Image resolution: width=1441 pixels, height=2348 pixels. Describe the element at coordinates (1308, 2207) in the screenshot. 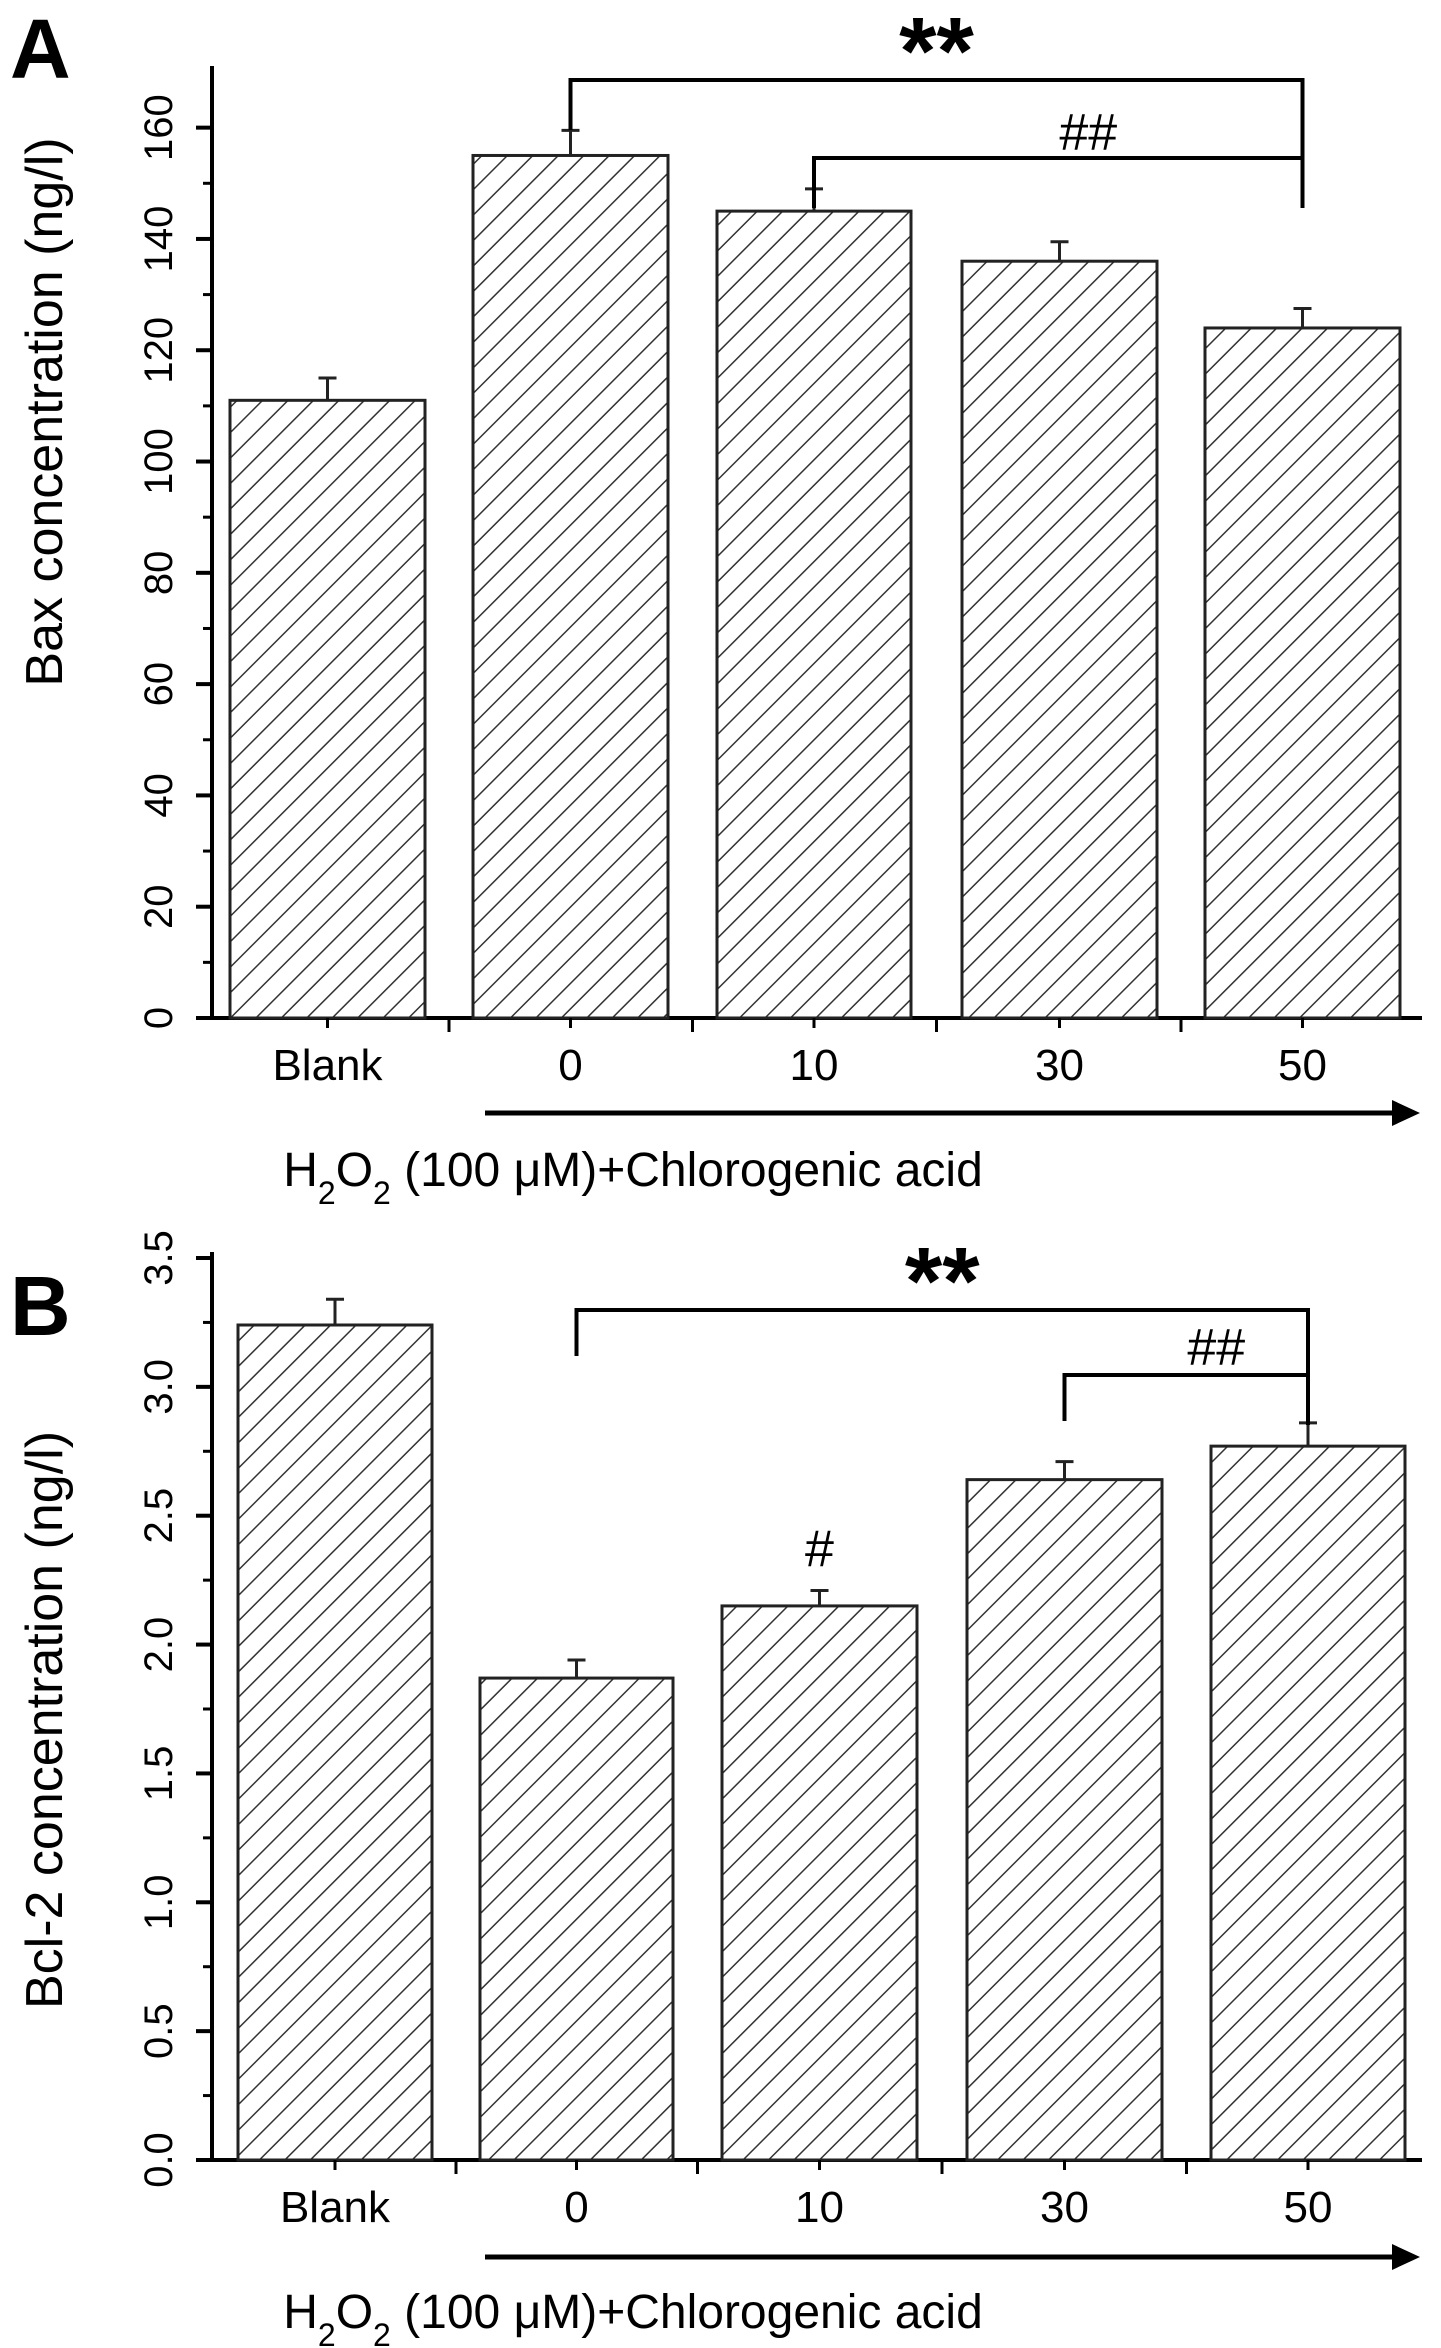

I see `panel-b-x-tick-label: 50` at that location.